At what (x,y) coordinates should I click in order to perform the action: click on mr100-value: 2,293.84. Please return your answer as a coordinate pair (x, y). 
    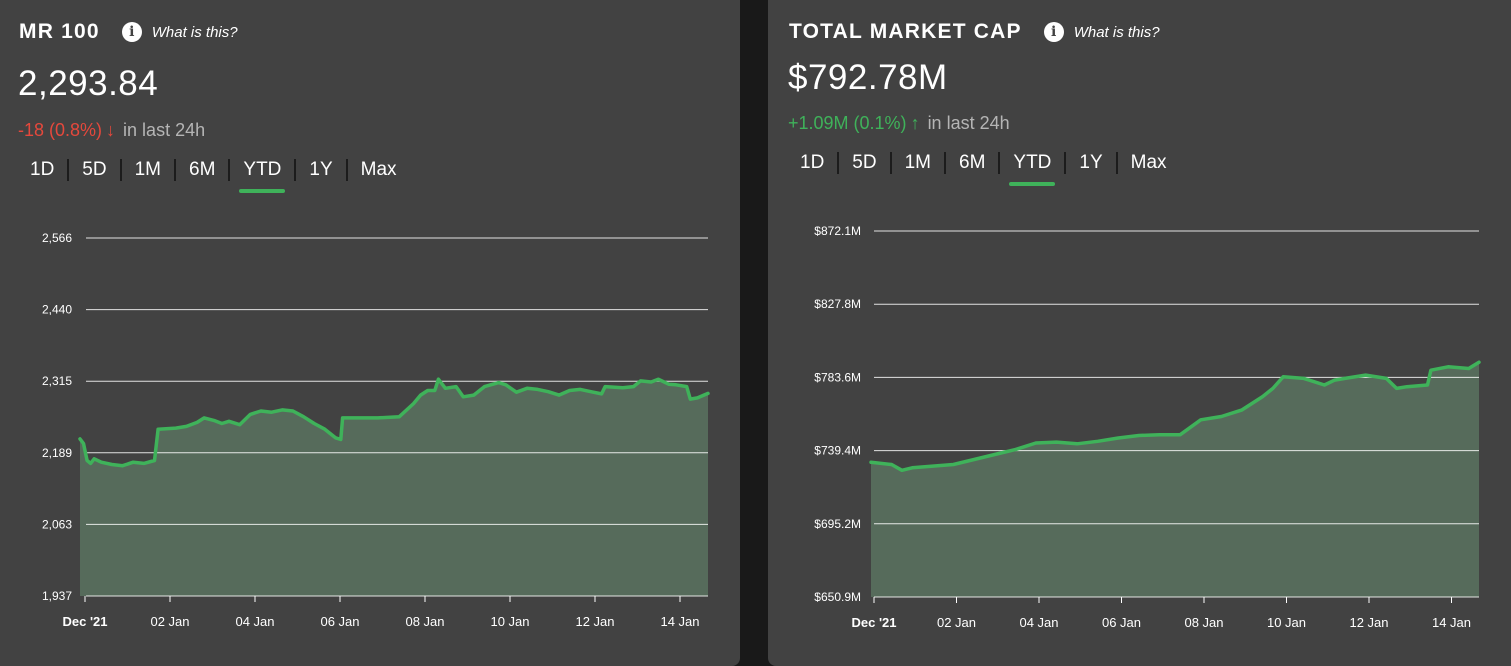
    Looking at the image, I should click on (88, 83).